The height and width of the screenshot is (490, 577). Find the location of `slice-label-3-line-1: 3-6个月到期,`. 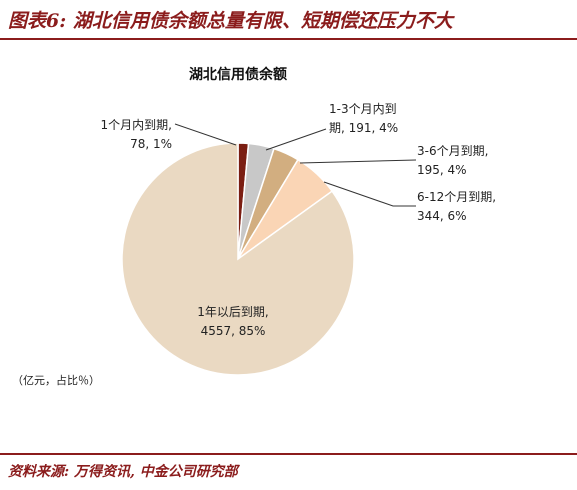

slice-label-3-line-1: 3-6个月到期, is located at coordinates (452, 151).